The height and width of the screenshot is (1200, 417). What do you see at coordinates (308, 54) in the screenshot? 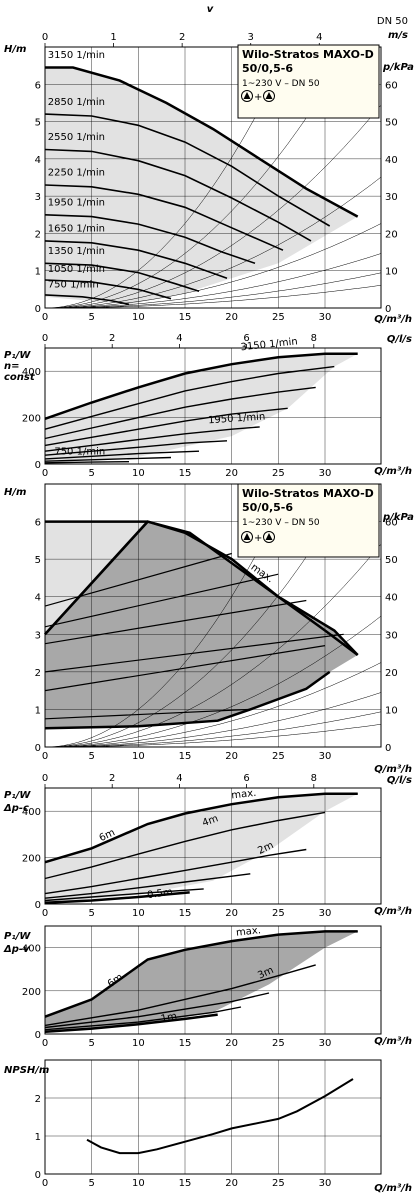
I see `legend-title: Wilo-Stratos MAXO-D` at bounding box center [308, 54].